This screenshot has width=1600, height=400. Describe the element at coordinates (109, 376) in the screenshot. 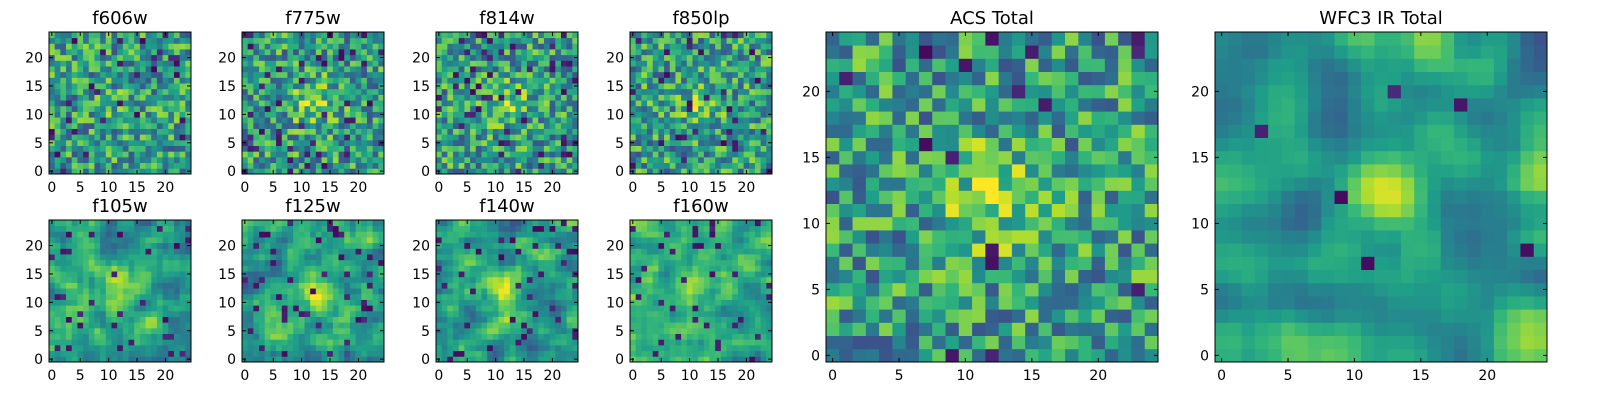

I see `x-tick-label: 10` at that location.